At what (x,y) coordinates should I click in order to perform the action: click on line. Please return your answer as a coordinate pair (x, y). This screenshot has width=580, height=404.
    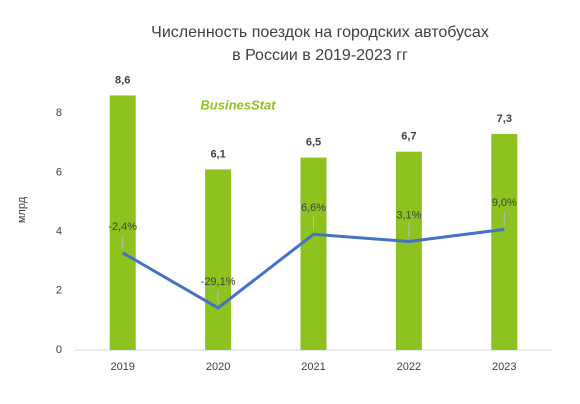
    Looking at the image, I should click on (313, 268).